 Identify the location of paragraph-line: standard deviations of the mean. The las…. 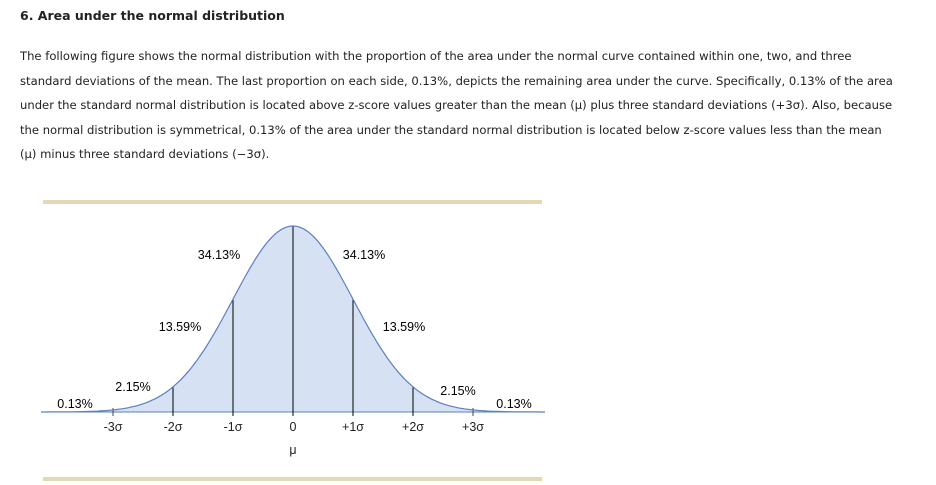
(456, 80).